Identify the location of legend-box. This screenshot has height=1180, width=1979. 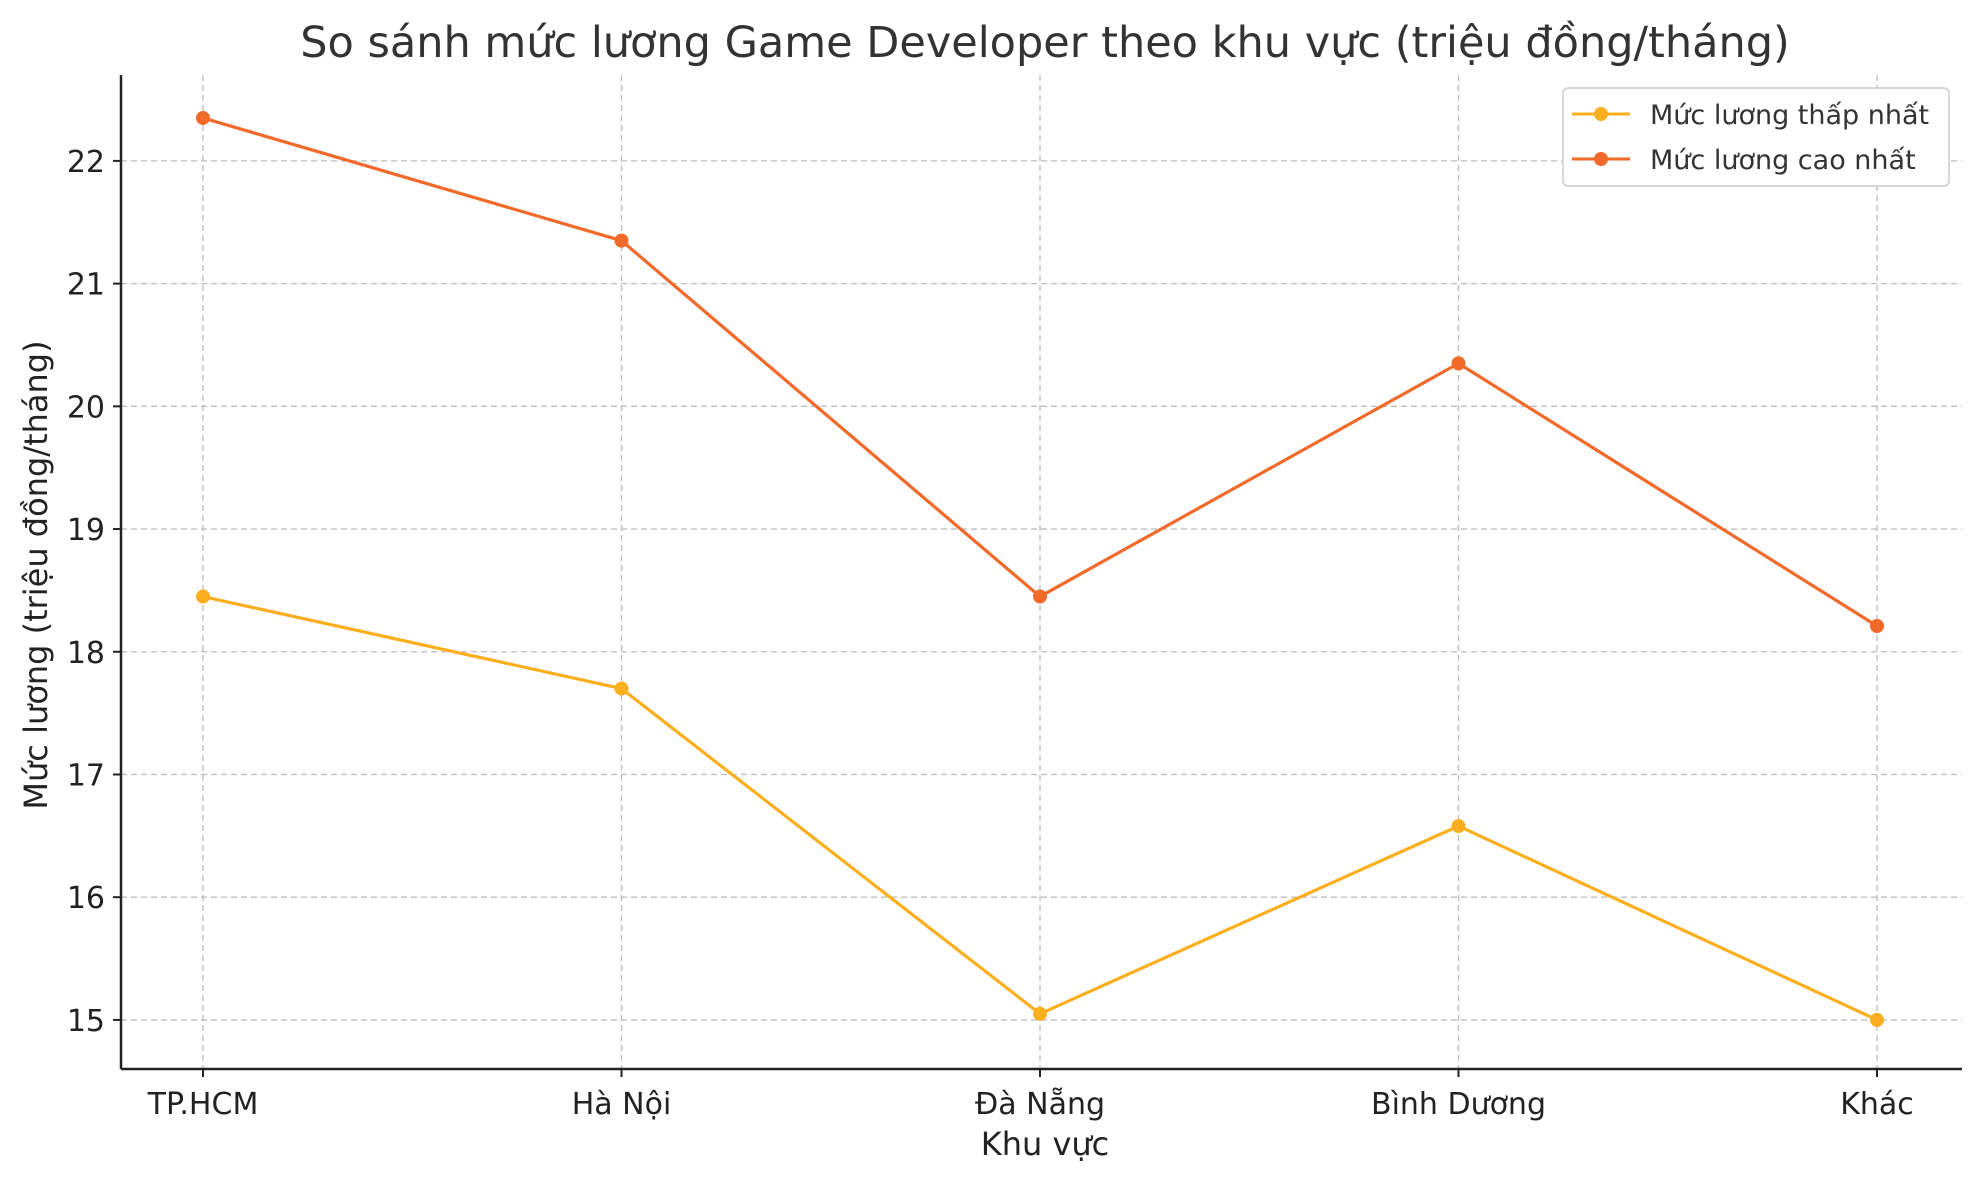
(1756, 137).